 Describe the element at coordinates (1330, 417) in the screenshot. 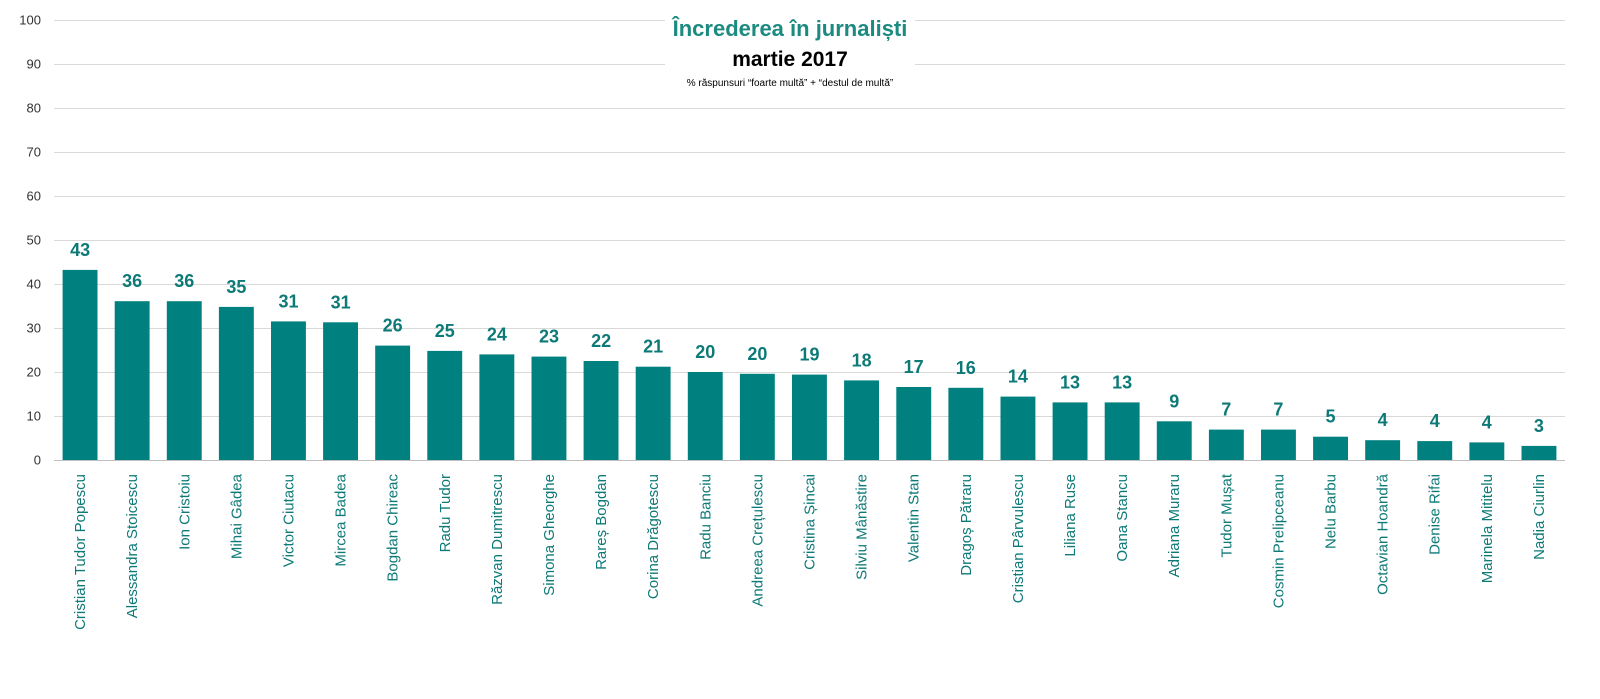

I see `data-label-24: 5` at that location.